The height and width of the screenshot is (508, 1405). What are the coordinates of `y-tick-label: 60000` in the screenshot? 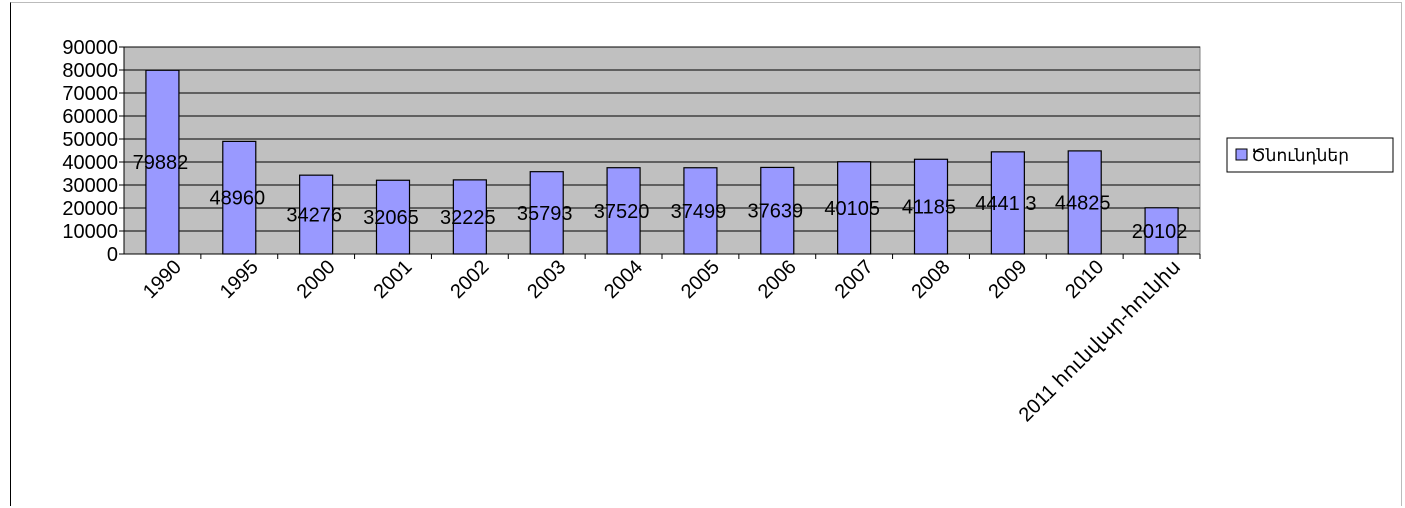 It's located at (90, 117).